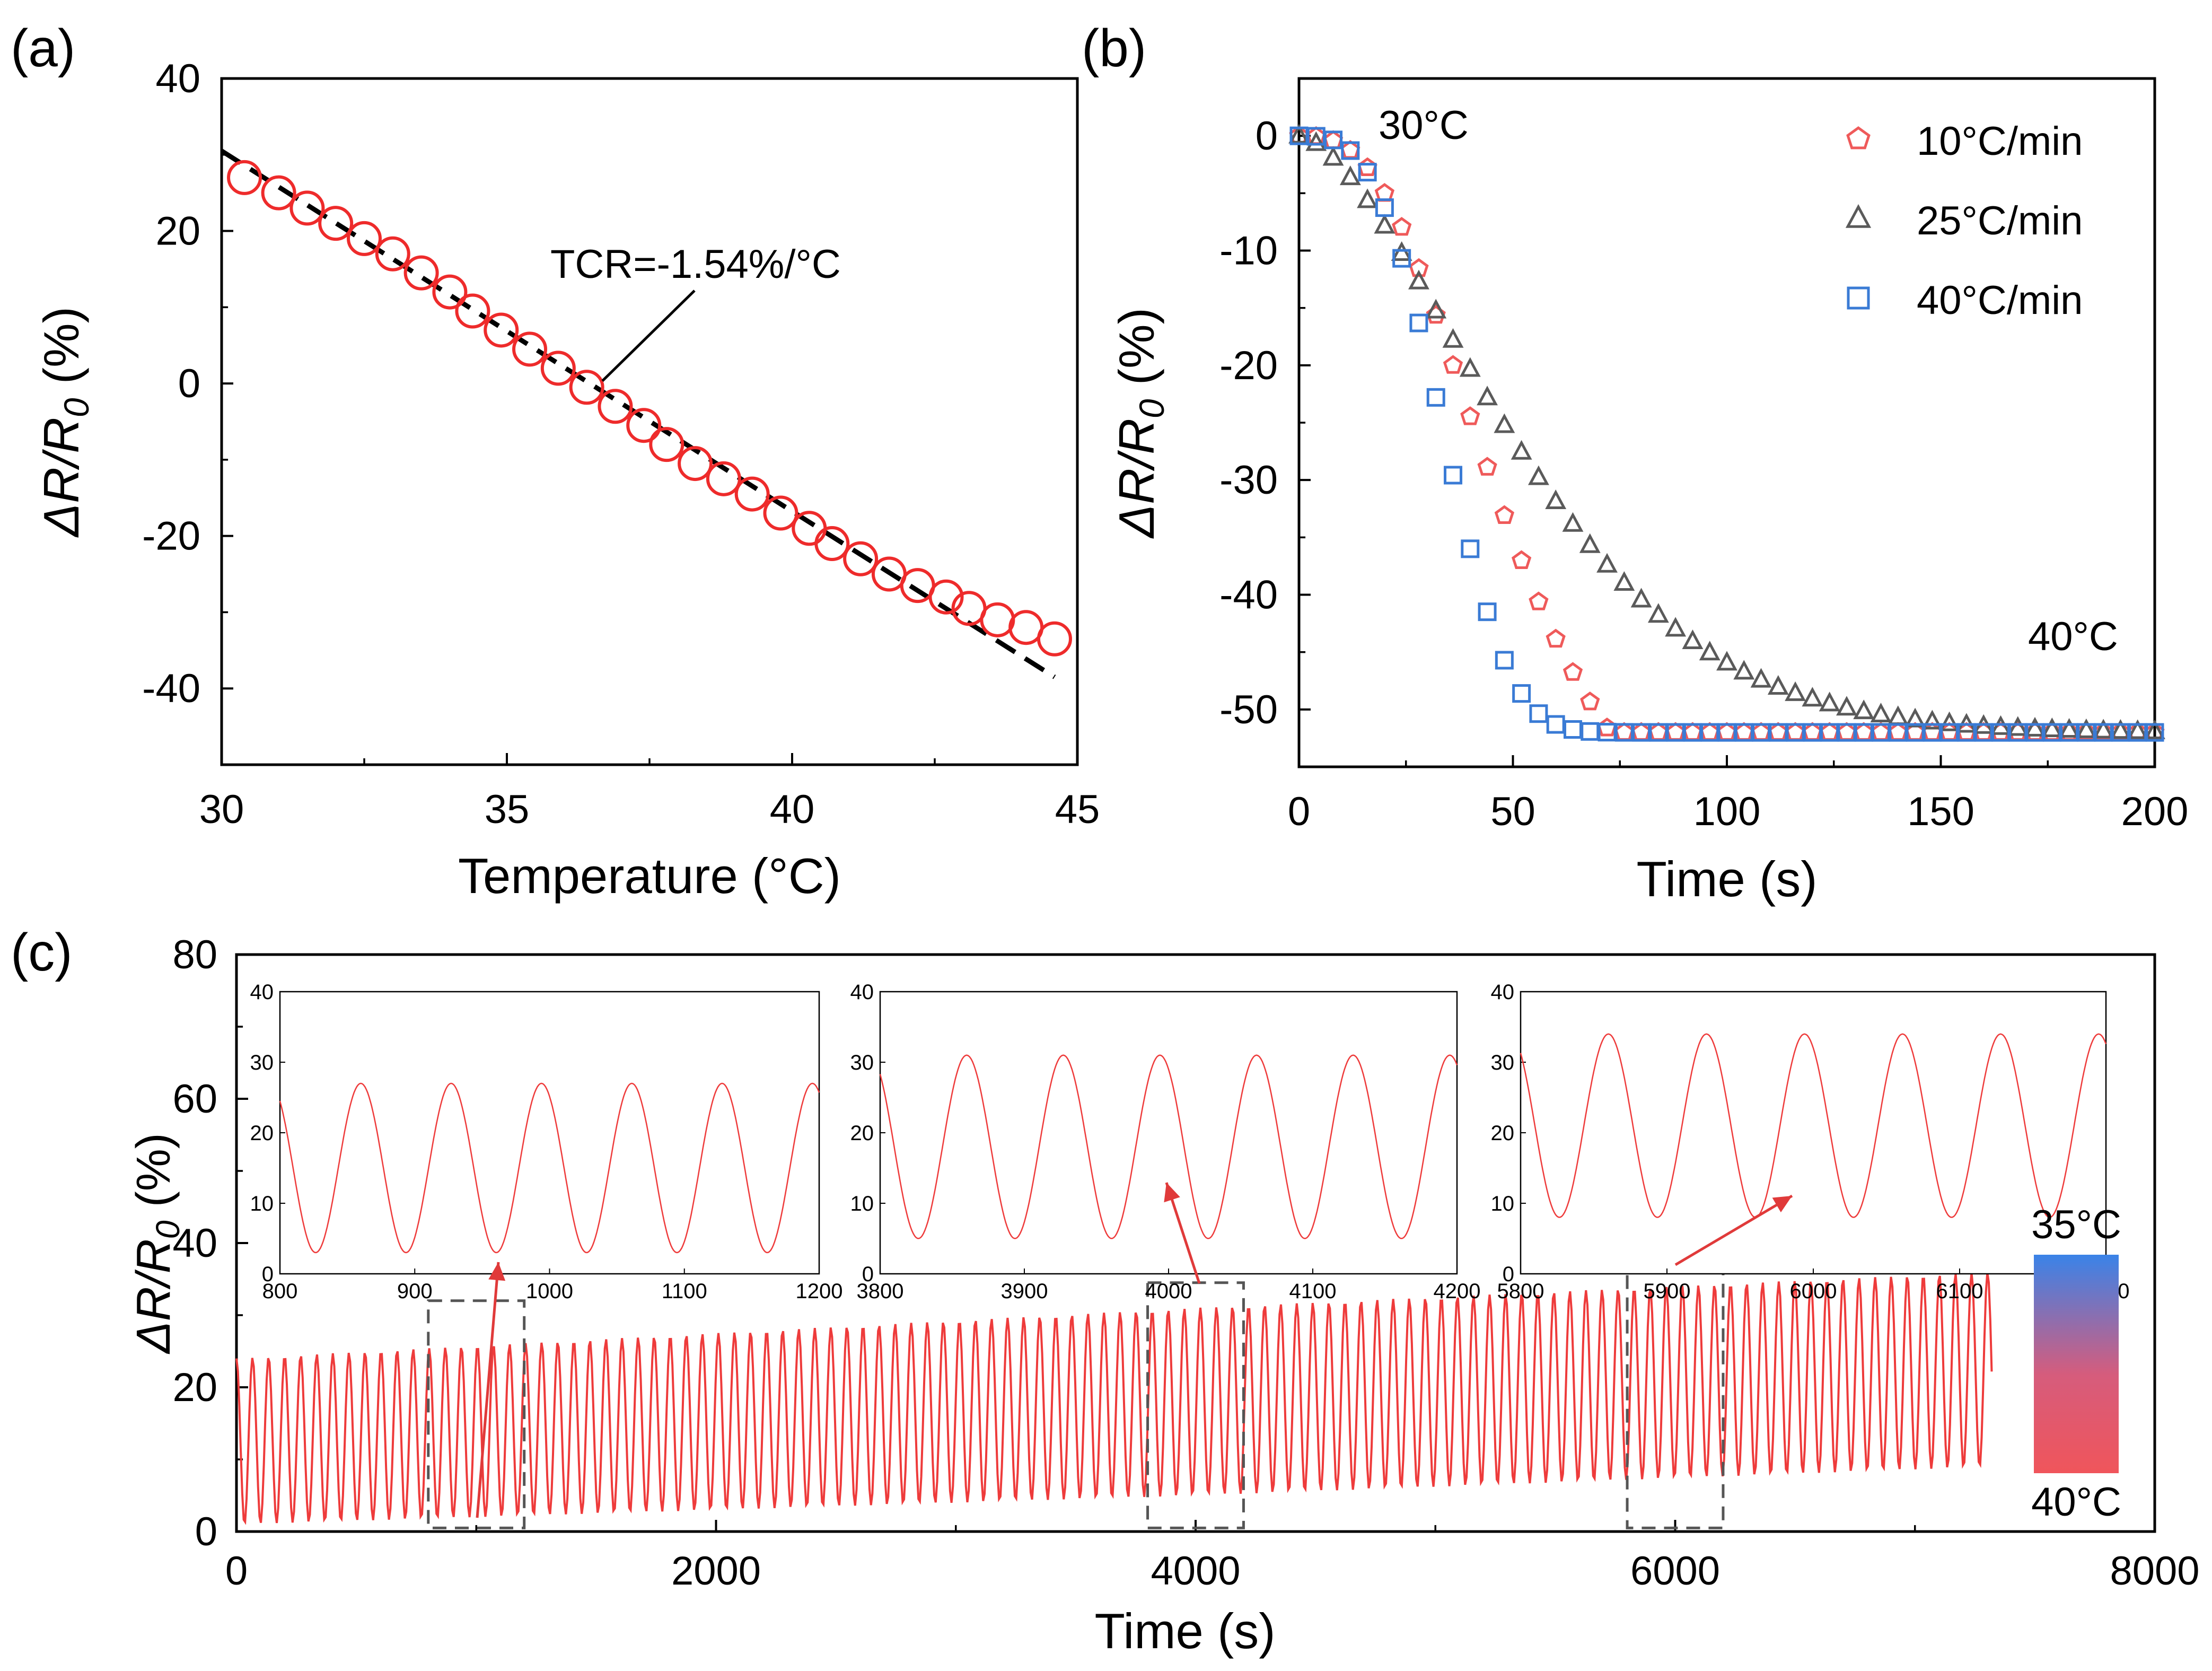 The image size is (2212, 1671). Describe the element at coordinates (268, 1274) in the screenshot. I see `c-inset-0-ytick-label: 0` at that location.